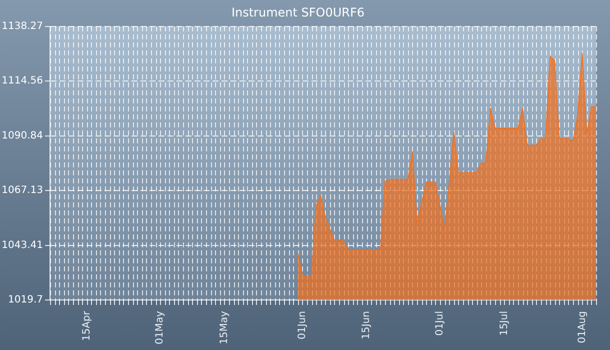 The image size is (610, 350). Describe the element at coordinates (224, 327) in the screenshot. I see `x-tick-label: 15May` at that location.